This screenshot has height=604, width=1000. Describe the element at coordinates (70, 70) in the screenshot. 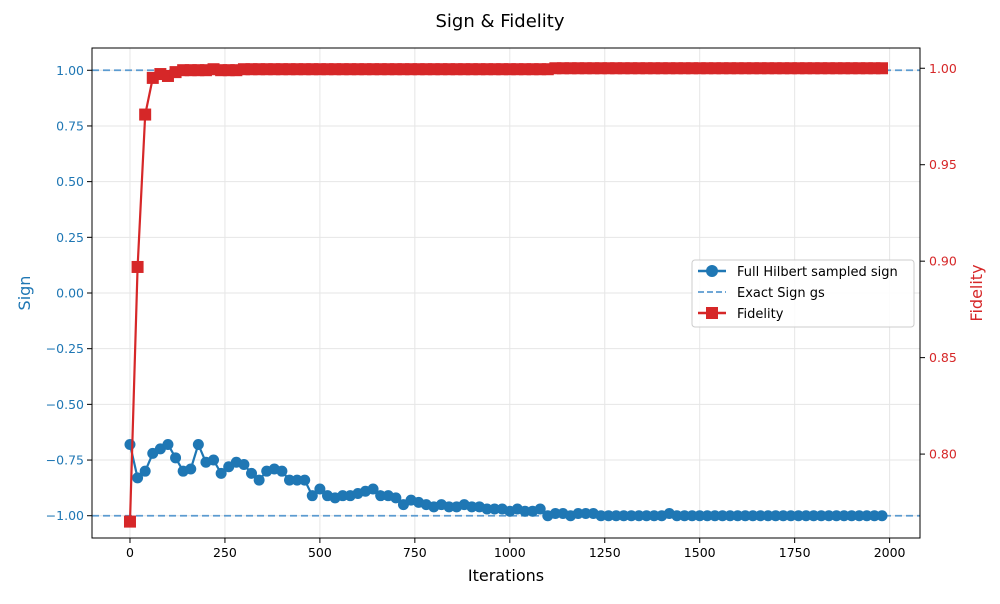

I see `left-tick-label: 1.00` at that location.